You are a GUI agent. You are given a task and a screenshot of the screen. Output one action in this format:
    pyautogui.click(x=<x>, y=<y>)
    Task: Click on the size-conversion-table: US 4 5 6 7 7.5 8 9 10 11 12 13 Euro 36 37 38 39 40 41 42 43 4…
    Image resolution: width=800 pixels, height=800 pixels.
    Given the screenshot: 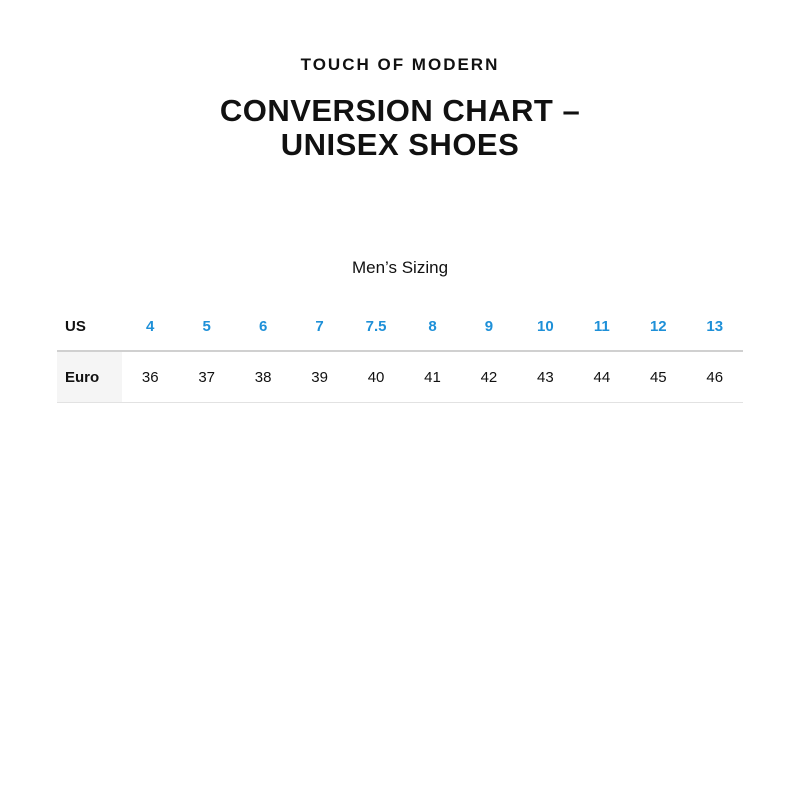 What is the action you would take?
    pyautogui.click(x=400, y=352)
    